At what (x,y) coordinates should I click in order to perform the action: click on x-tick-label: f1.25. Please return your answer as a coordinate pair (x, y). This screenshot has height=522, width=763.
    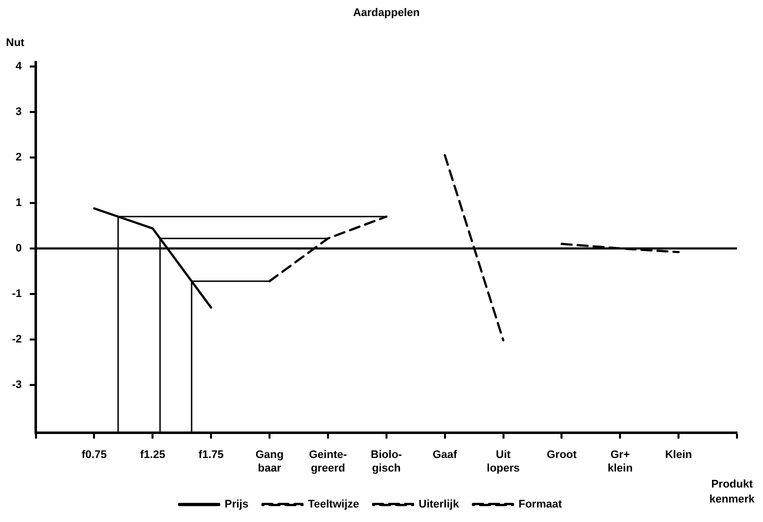
    Looking at the image, I should click on (153, 455).